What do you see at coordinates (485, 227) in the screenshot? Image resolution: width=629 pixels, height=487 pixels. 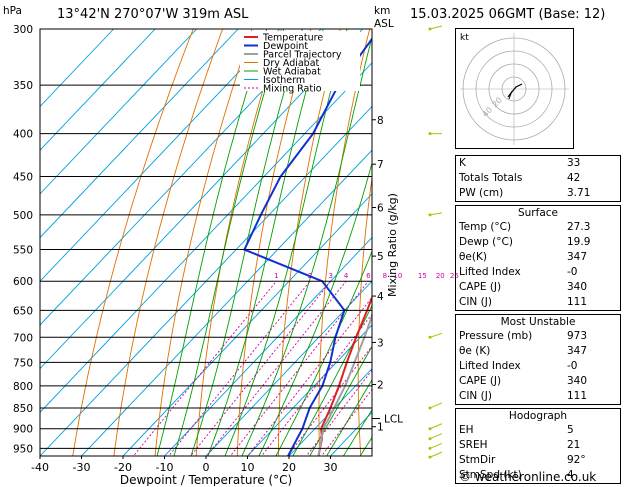 I see `index-label: Temp (°C)` at bounding box center [485, 227].